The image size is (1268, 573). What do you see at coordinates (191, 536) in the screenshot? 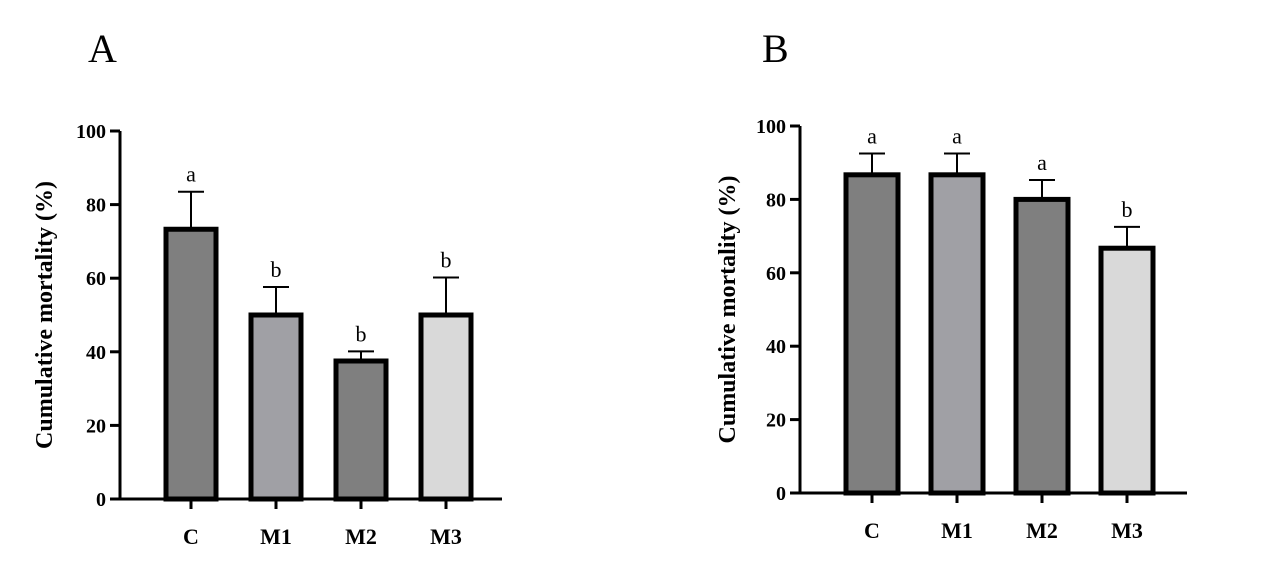
I see `panel-a-x-tick-label: C` at bounding box center [191, 536].